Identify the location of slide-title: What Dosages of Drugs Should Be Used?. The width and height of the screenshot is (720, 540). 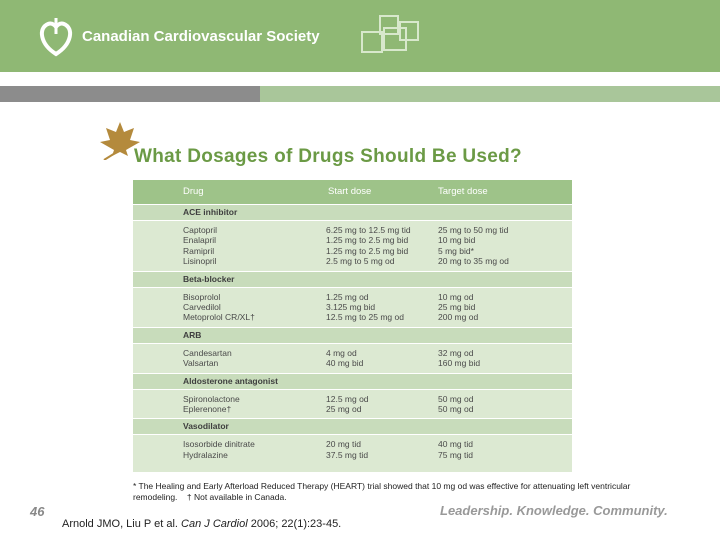
(328, 156).